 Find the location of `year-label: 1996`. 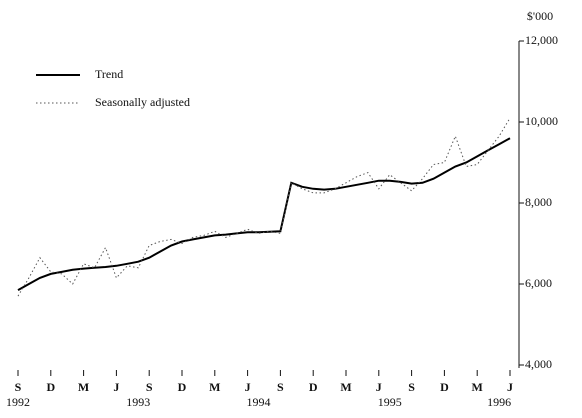

year-label: 1996 is located at coordinates (499, 402).